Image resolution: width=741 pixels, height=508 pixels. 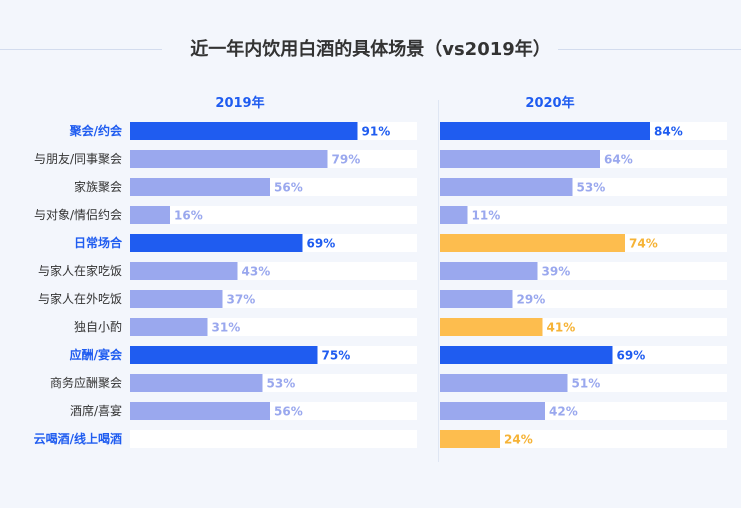 What do you see at coordinates (563, 412) in the screenshot?
I see `data-label: 42%` at bounding box center [563, 412].